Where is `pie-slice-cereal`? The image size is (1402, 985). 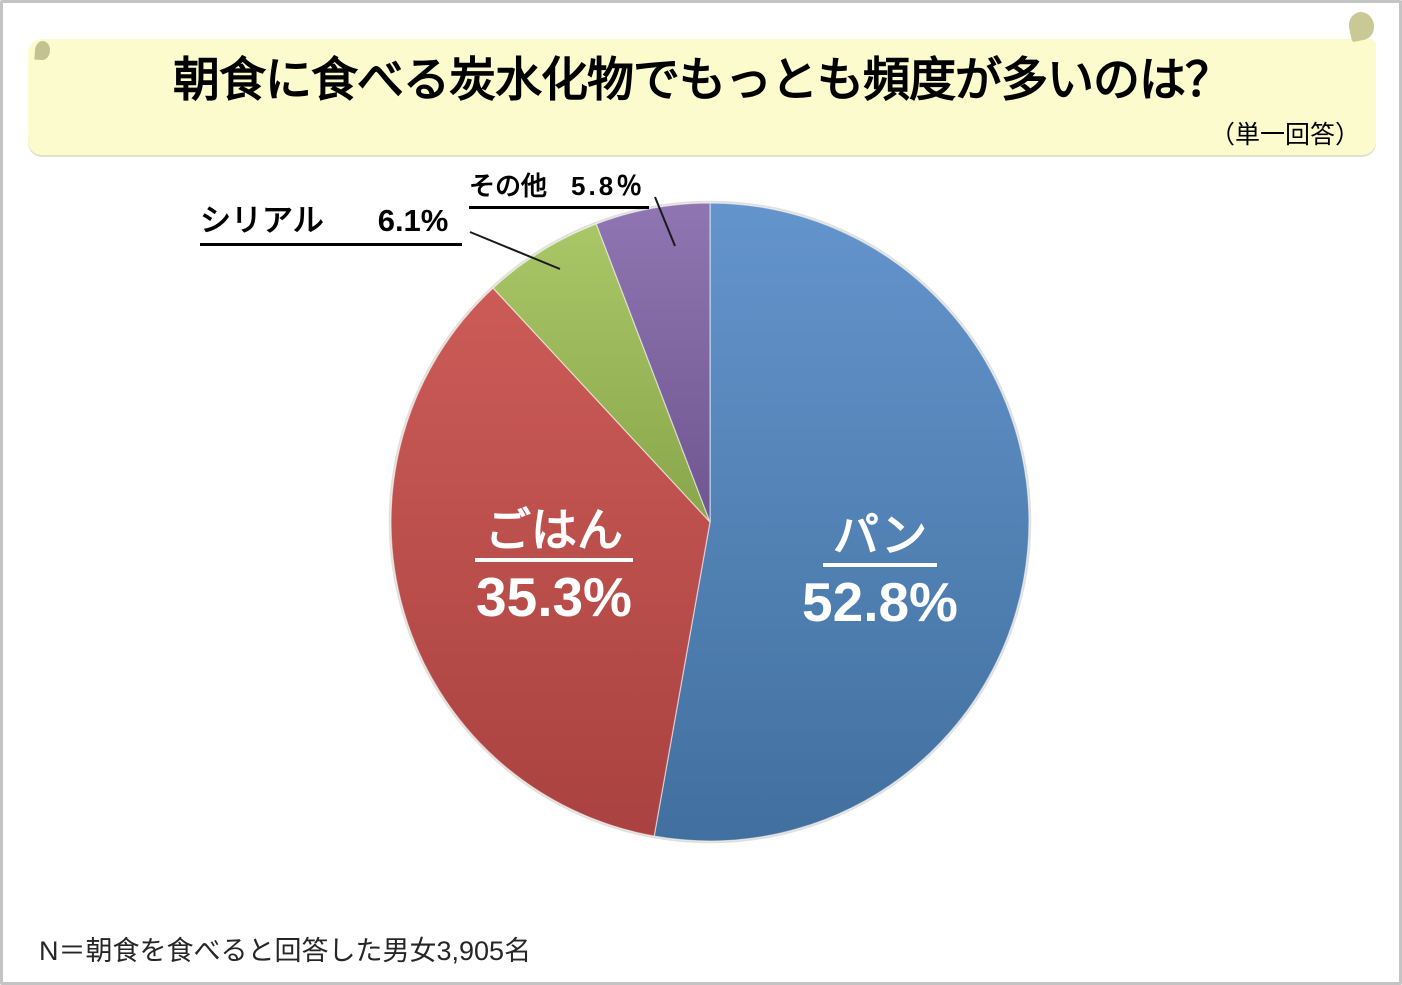 pie-slice-cereal is located at coordinates (601, 373).